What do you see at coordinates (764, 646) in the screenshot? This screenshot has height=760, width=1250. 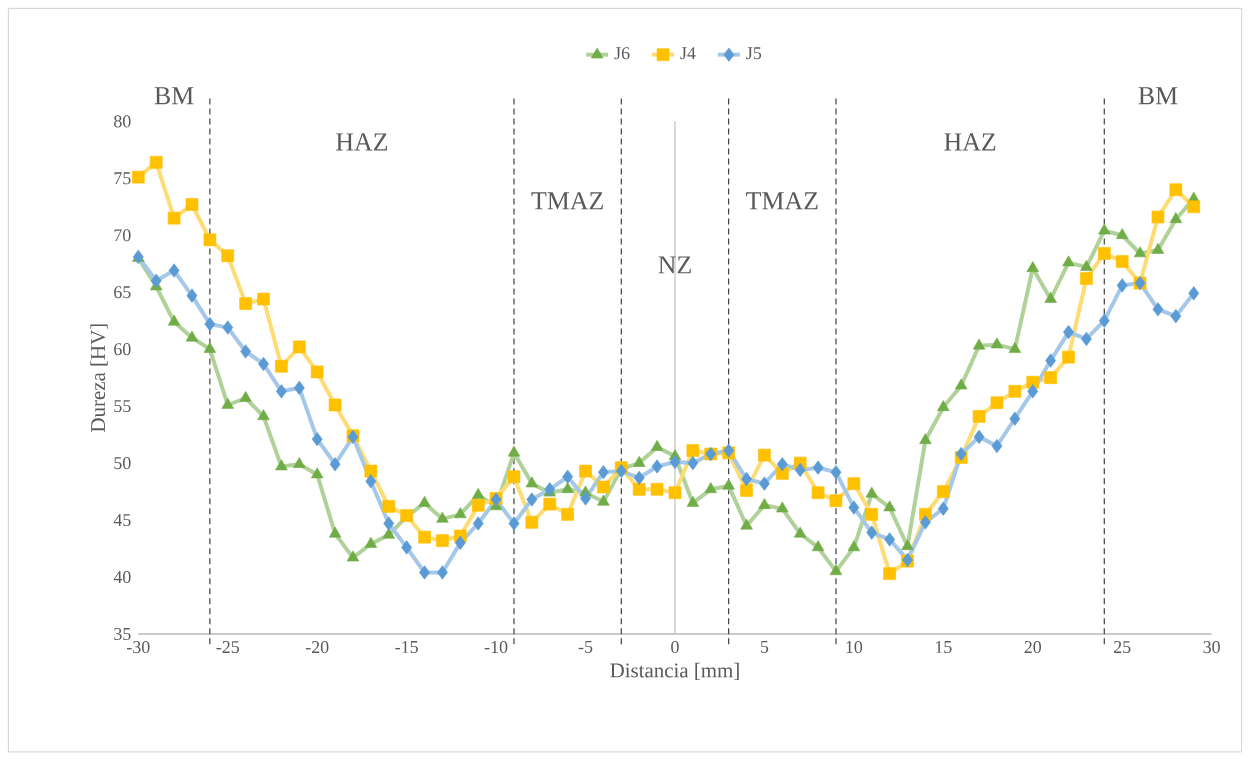 I see `x-tick-label: 5` at bounding box center [764, 646].